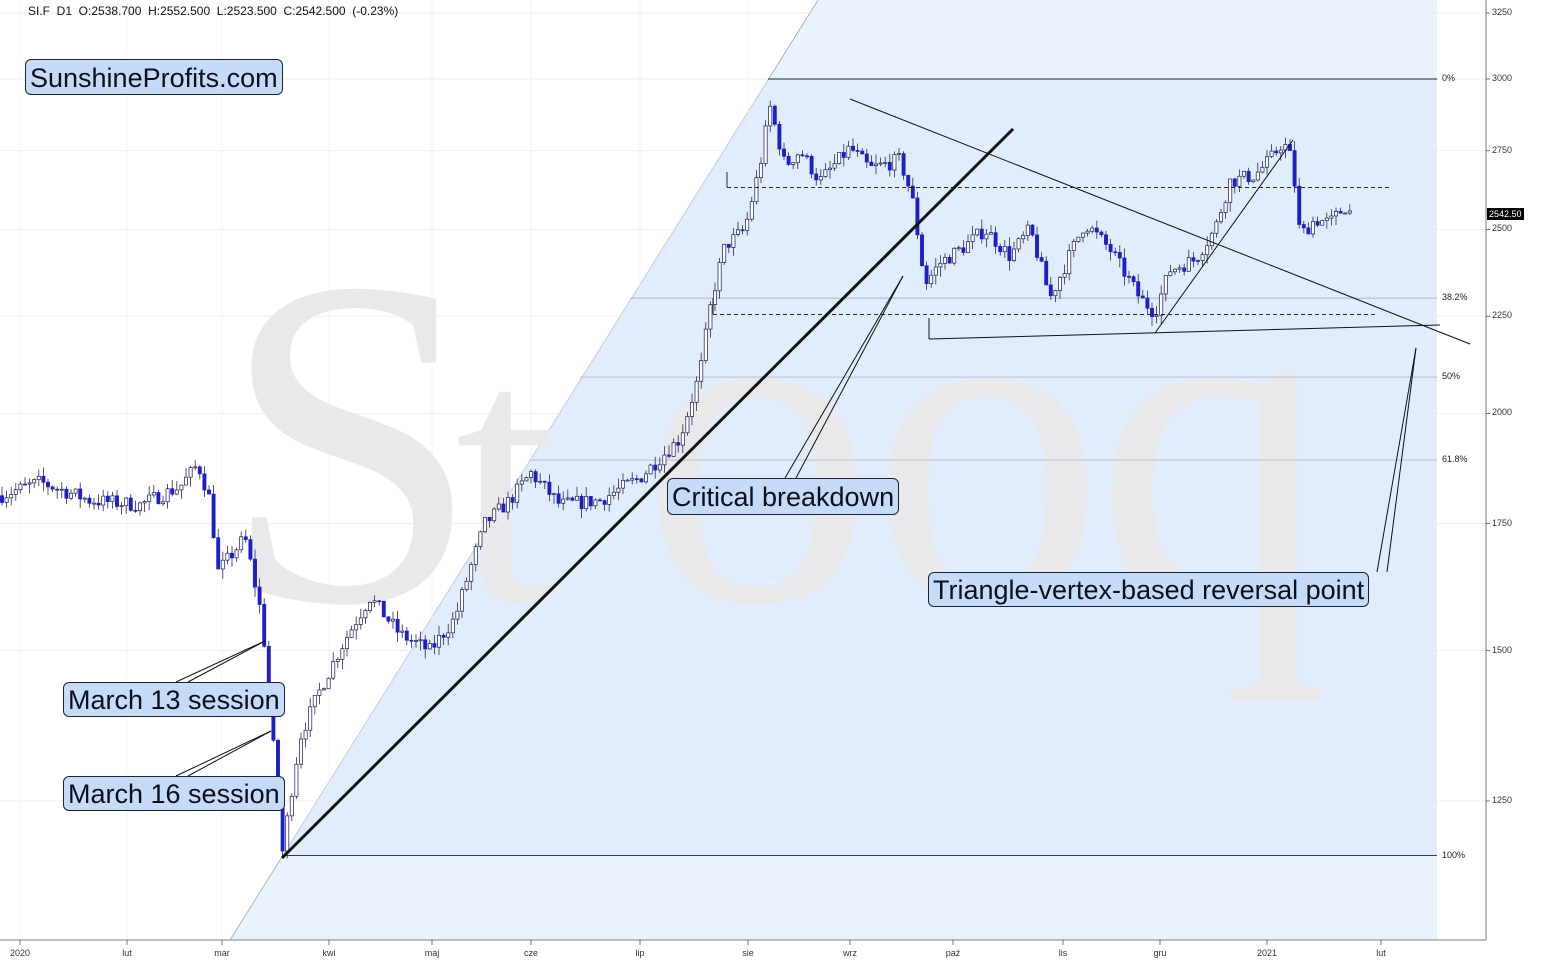 This screenshot has width=1546, height=970. I want to click on fib-label: 38.2%, so click(1455, 297).